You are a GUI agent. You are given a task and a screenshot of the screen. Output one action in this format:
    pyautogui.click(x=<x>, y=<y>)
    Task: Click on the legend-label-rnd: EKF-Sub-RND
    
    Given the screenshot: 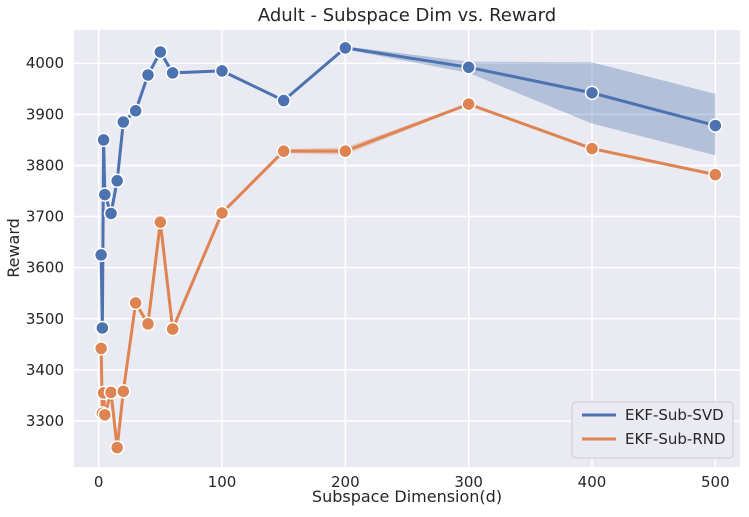 What is the action you would take?
    pyautogui.click(x=675, y=439)
    